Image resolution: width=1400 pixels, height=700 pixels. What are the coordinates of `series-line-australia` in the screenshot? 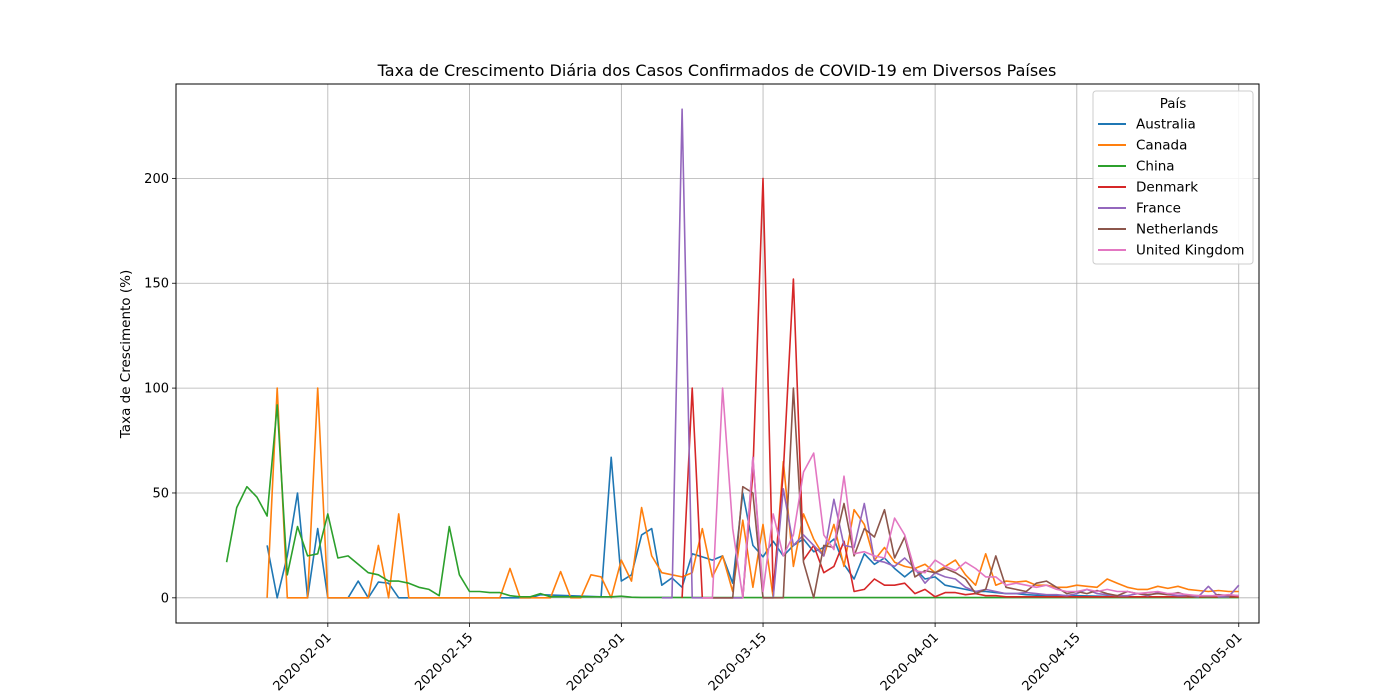 It's located at (747, 527).